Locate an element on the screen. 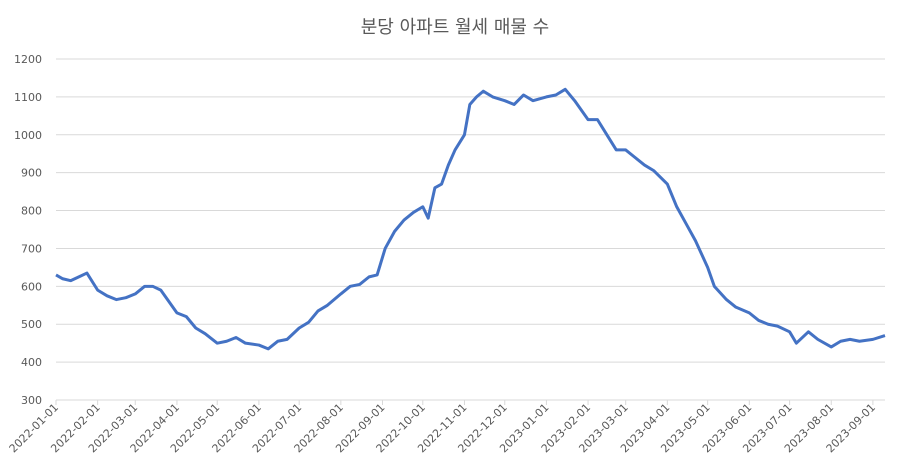  chart-title: 분당 아파트 월세 매물 수 is located at coordinates (455, 27).